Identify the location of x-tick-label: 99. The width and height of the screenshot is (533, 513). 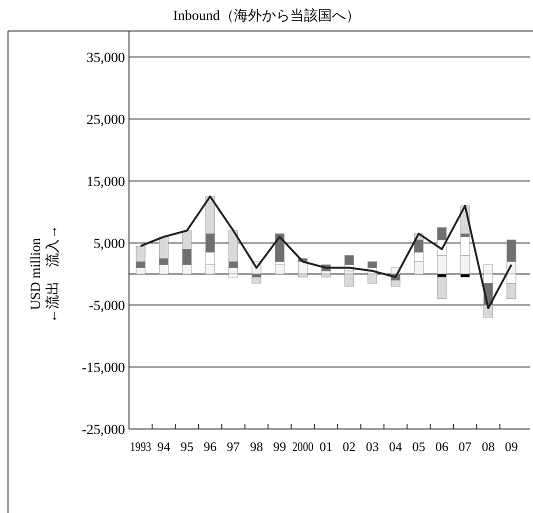
(279, 446).